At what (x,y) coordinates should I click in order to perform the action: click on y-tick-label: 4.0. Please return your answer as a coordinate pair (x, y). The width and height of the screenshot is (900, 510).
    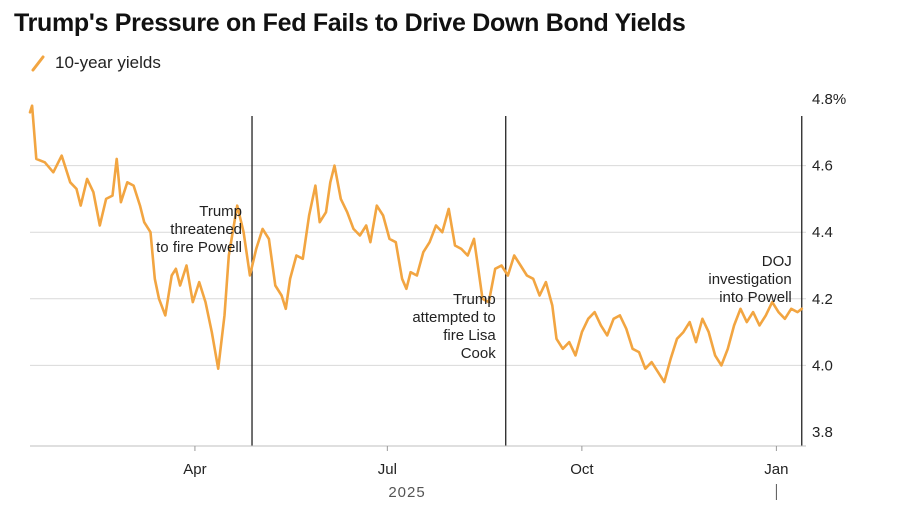
    Looking at the image, I should click on (822, 365).